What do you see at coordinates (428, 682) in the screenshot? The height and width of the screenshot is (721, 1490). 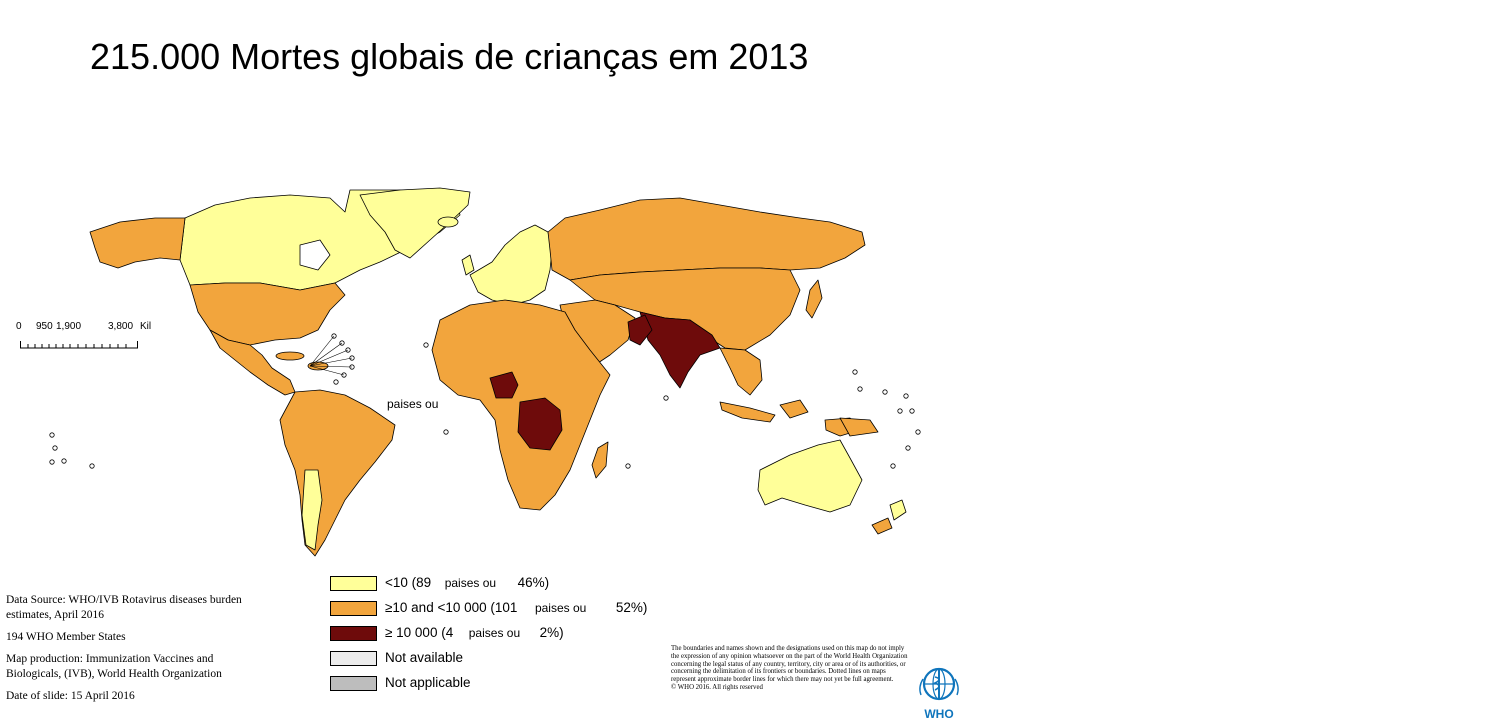 I see `legend-not-applicable-label: Not applicable` at bounding box center [428, 682].